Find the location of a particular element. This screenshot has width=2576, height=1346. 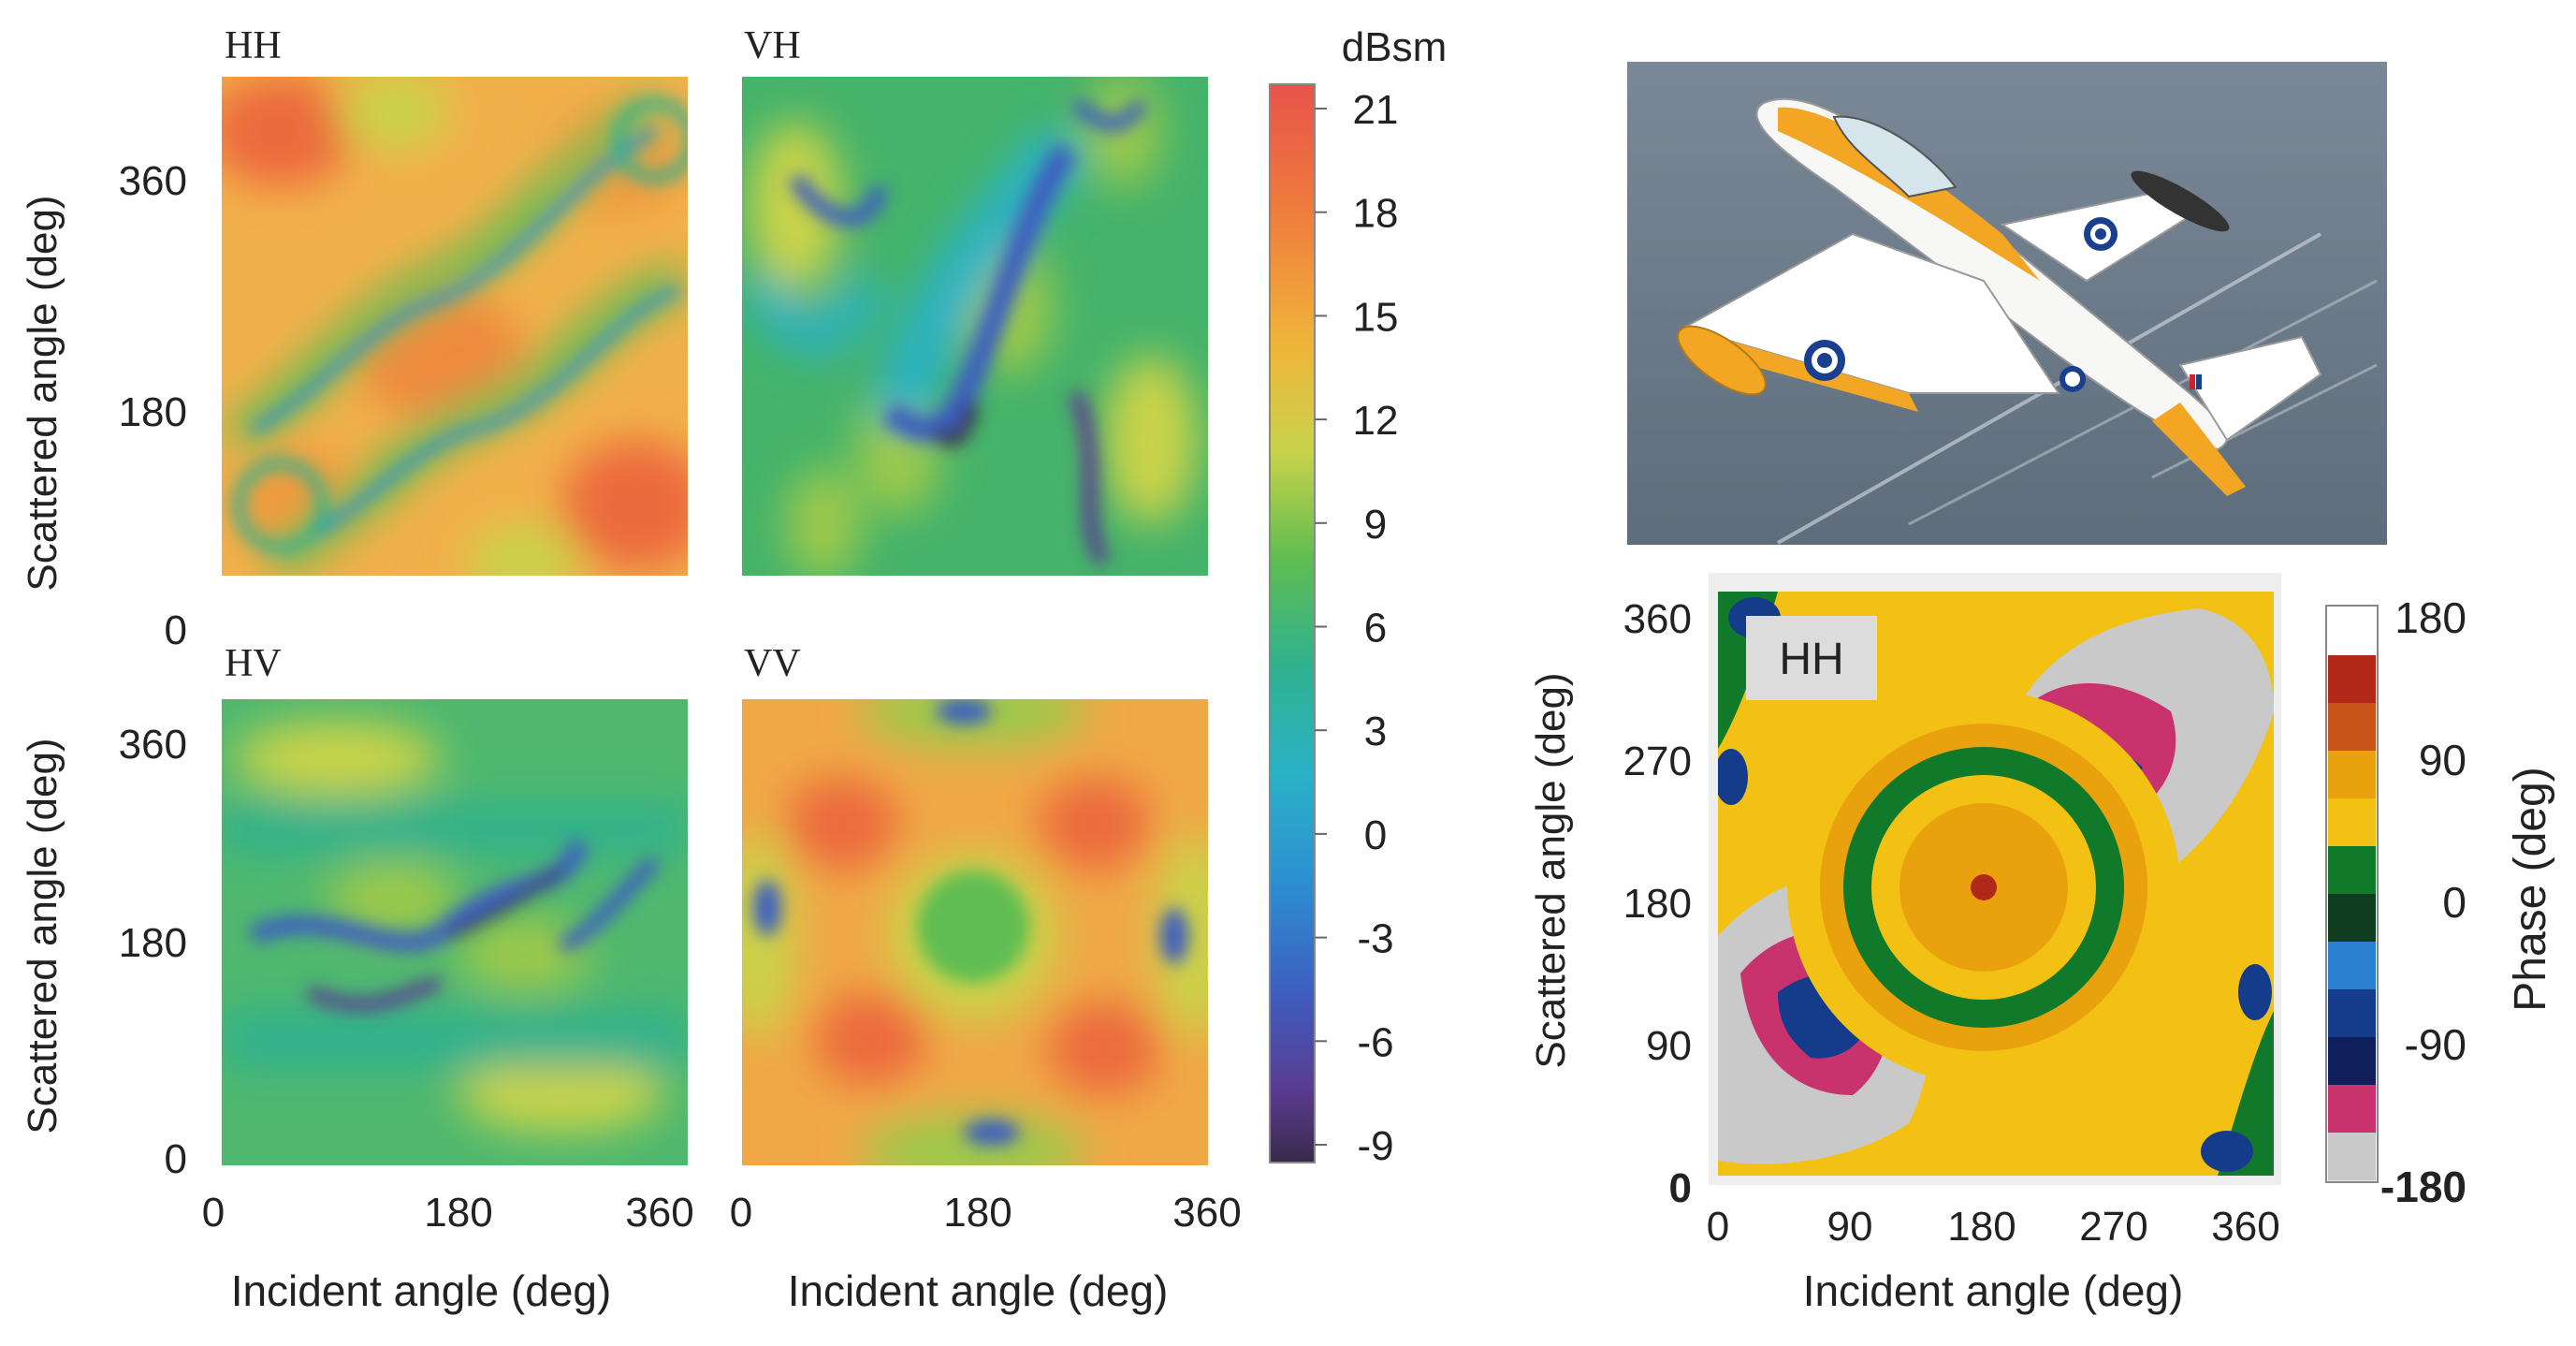

panel-title-vh: VH is located at coordinates (772, 45).